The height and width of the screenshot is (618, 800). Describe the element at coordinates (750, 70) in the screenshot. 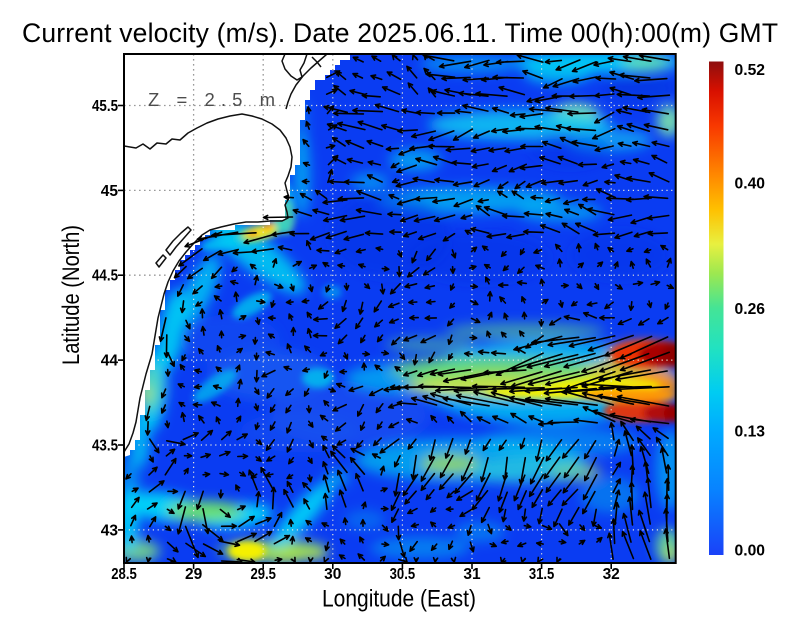

I see `svg-text: 0.52` at that location.